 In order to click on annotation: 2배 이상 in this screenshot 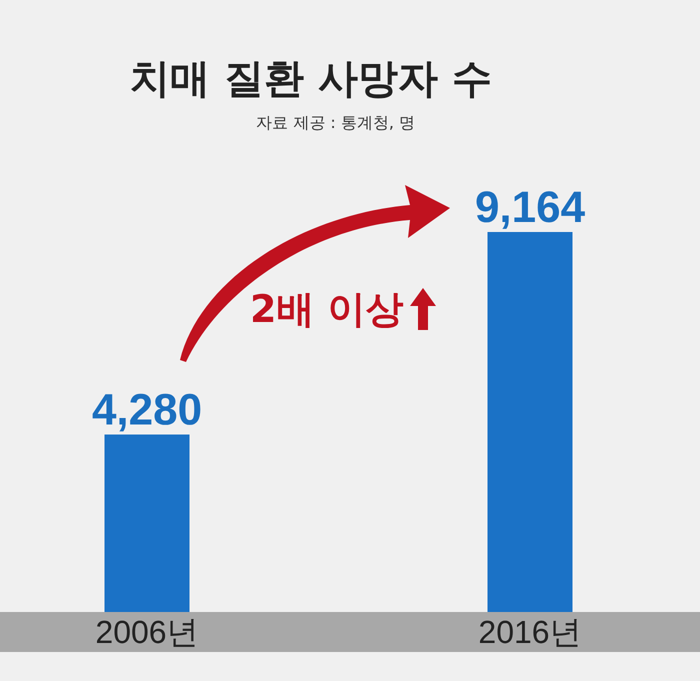, I will do `click(327, 309)`.